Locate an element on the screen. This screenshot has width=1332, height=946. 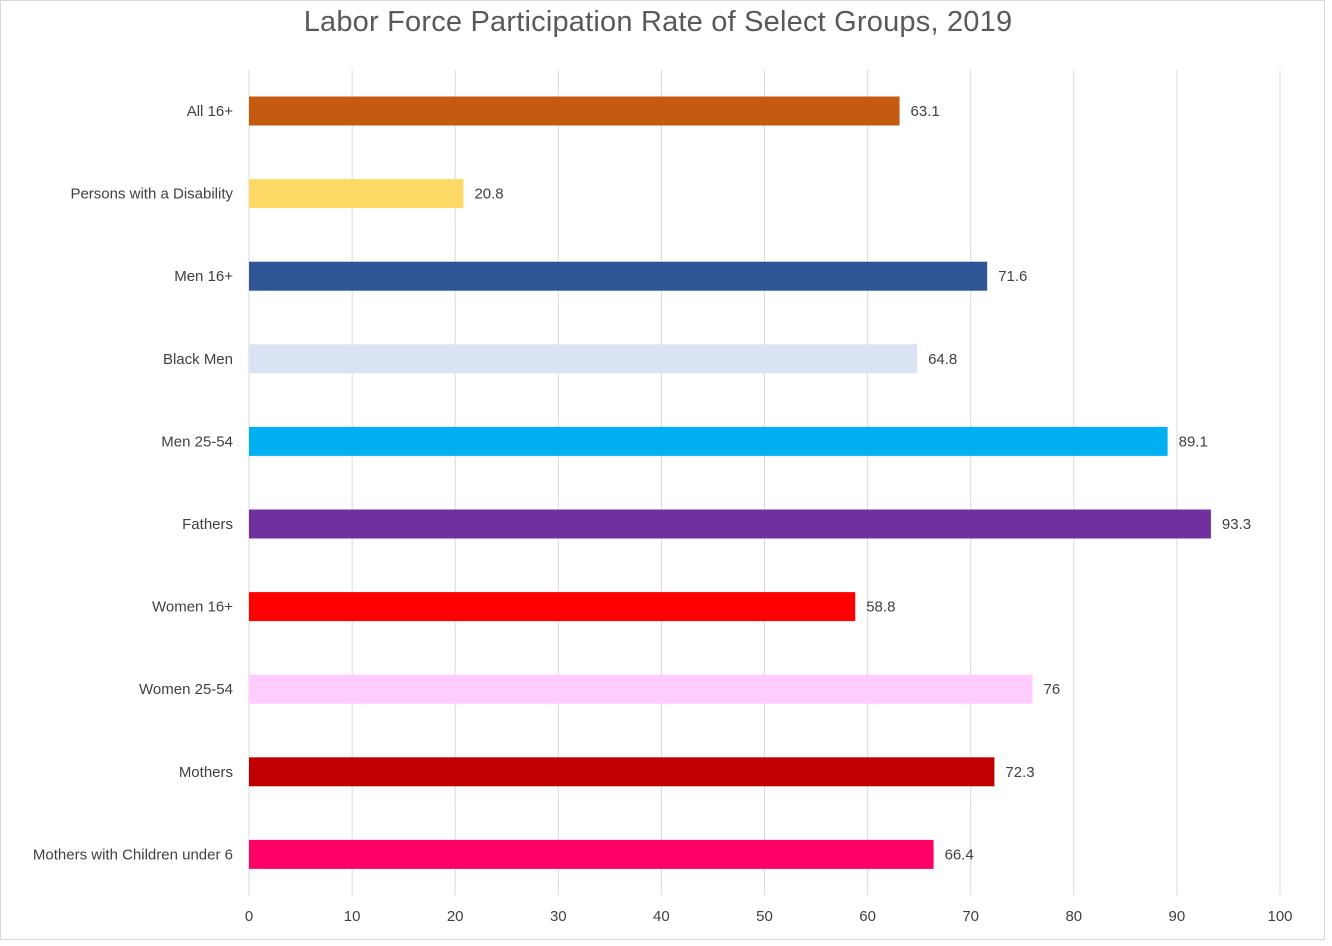
data-label: 20.8 is located at coordinates (488, 194).